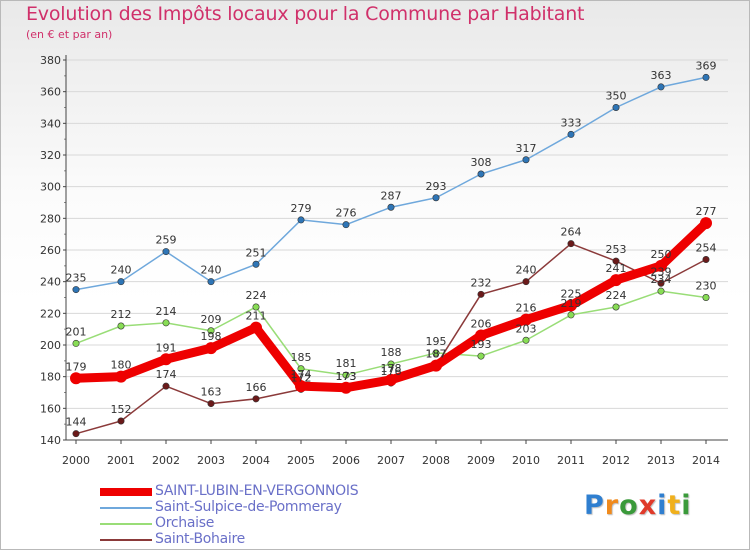 The height and width of the screenshot is (550, 750). Describe the element at coordinates (301, 220) in the screenshot. I see `point-saint-sulpice-de-pommeray-2005` at that location.